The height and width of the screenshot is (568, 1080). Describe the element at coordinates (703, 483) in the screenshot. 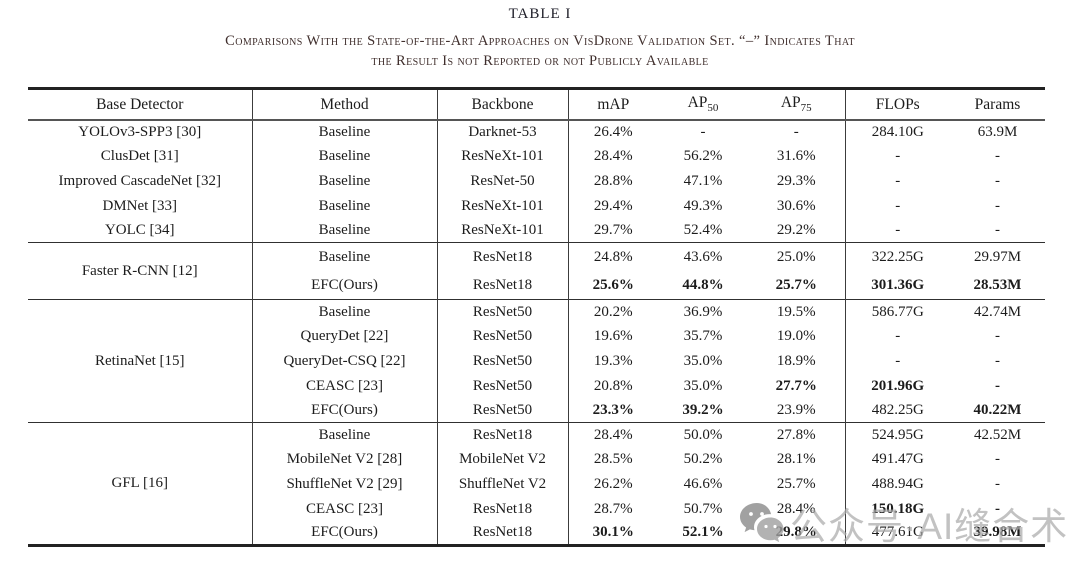

I see `cell-ap50: 46.6%` at that location.